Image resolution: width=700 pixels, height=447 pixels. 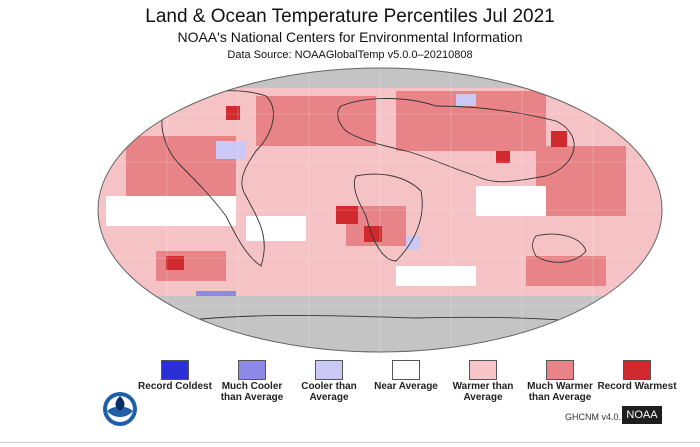 What do you see at coordinates (642, 415) in the screenshot?
I see `noaa-tag: NOAA` at bounding box center [642, 415].